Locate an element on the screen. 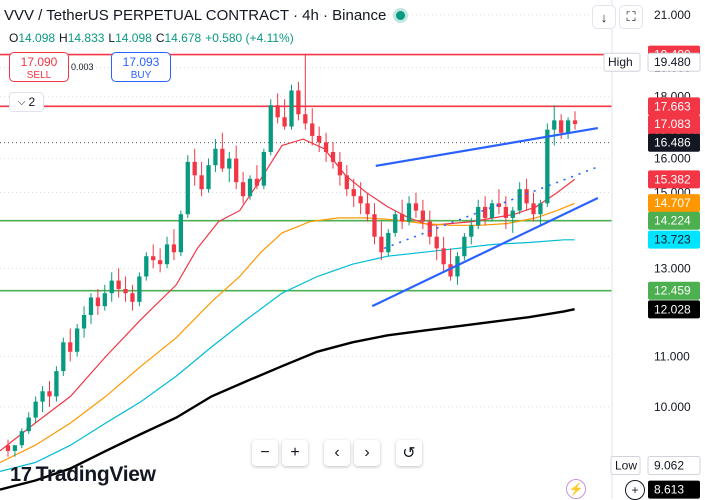  indicators-toggle: ⌵ 2 is located at coordinates (26, 102).